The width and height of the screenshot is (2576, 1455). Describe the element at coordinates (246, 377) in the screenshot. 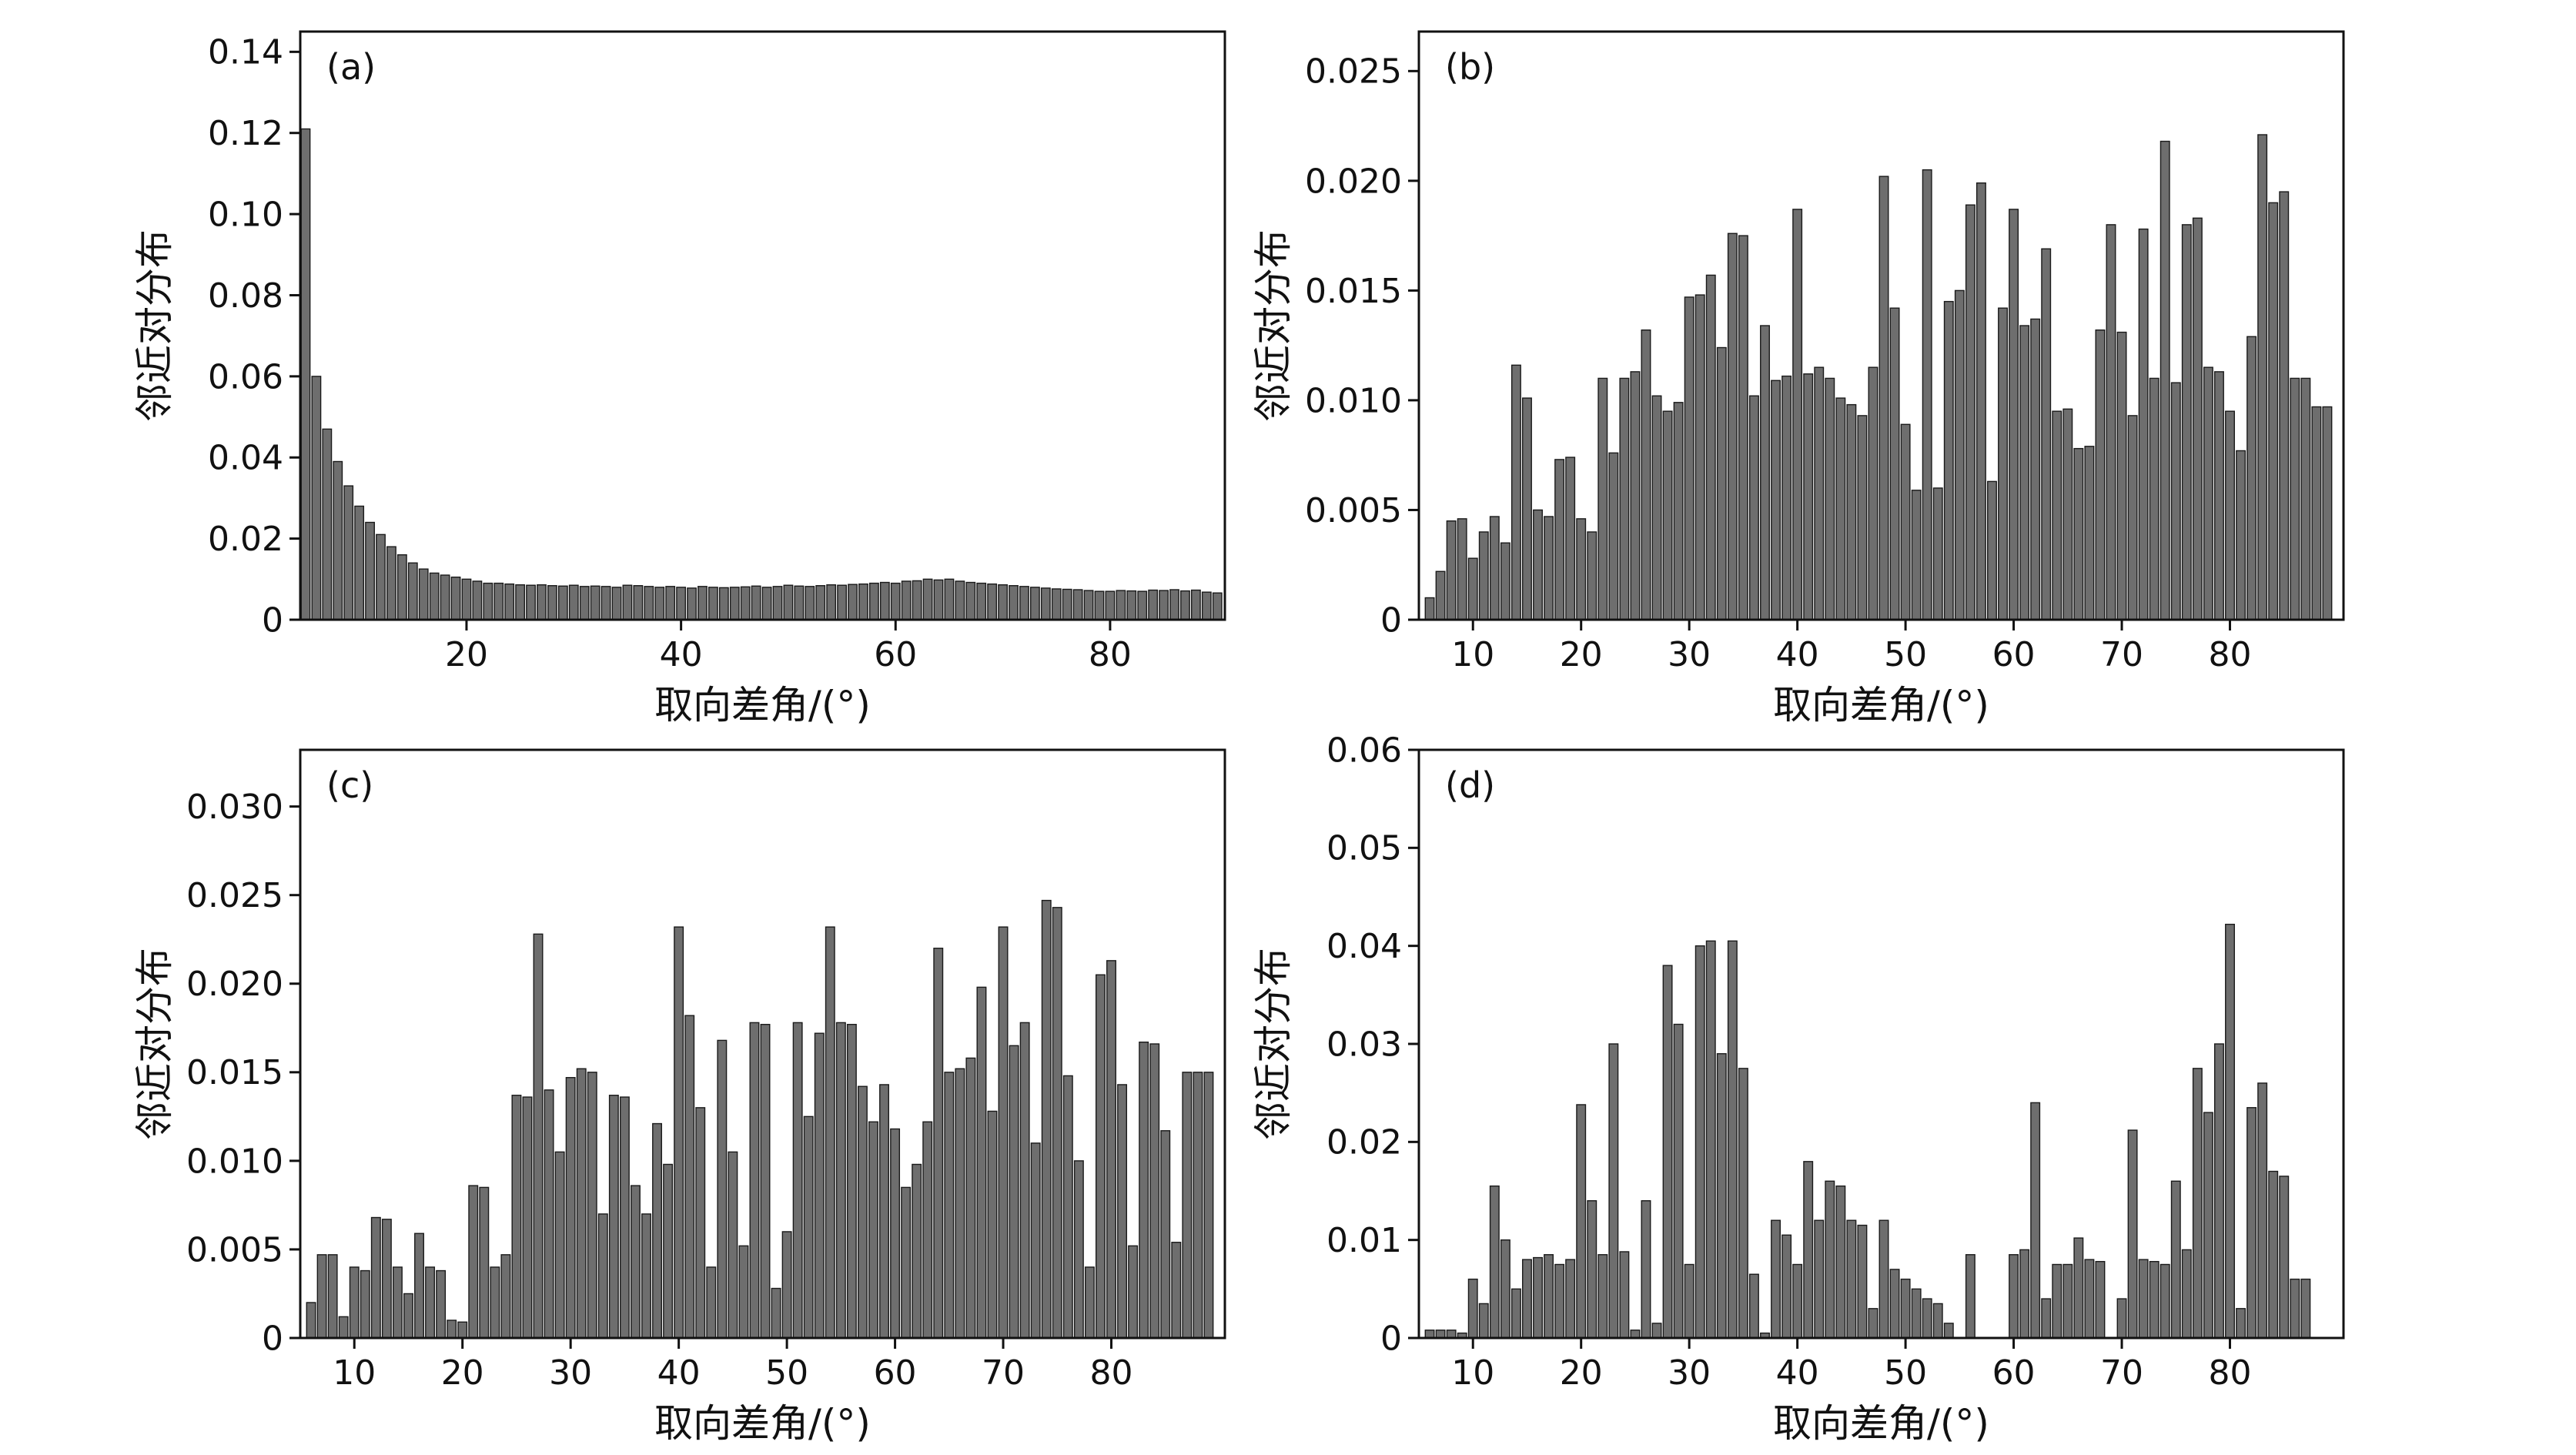

I see `y-tick-label: 0.06` at that location.